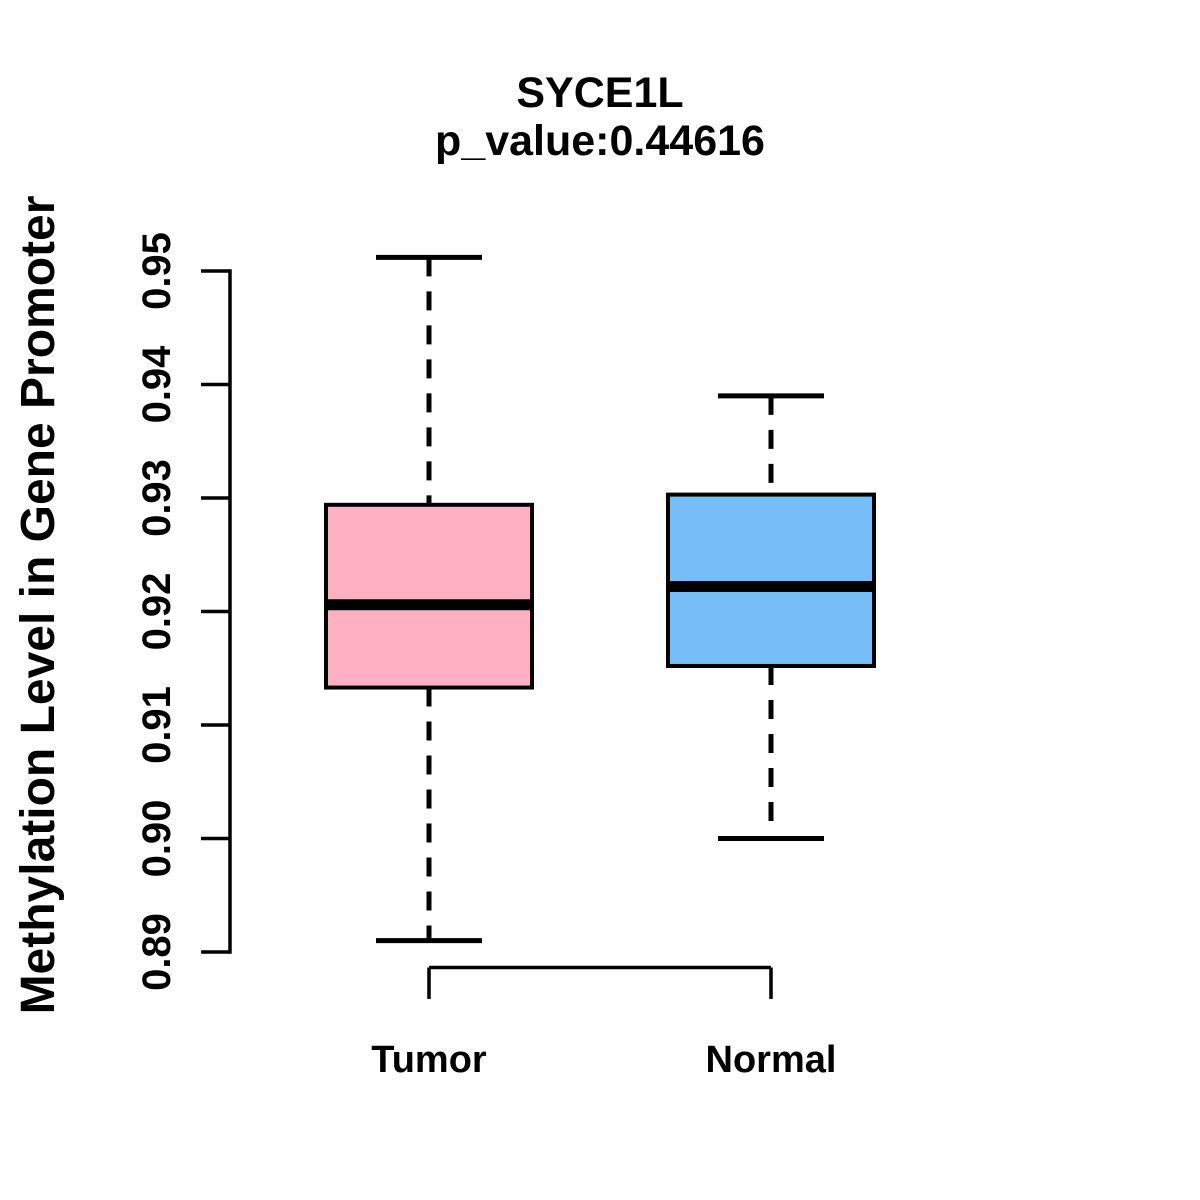 This screenshot has height=1200, width=1200. I want to click on y-axis-tick-label: 0.95, so click(157, 271).